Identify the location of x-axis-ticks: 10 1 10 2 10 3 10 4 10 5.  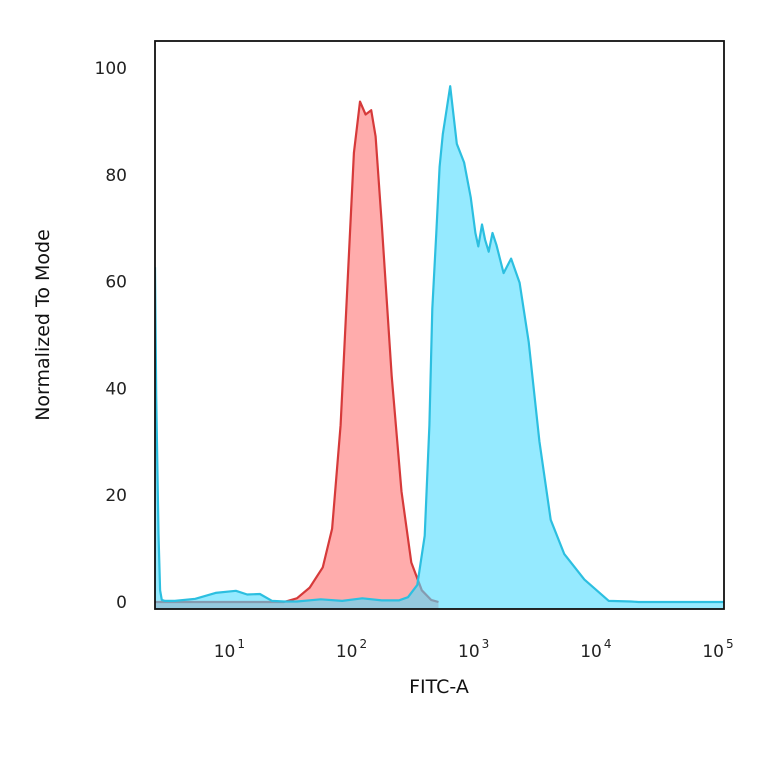
(474, 649).